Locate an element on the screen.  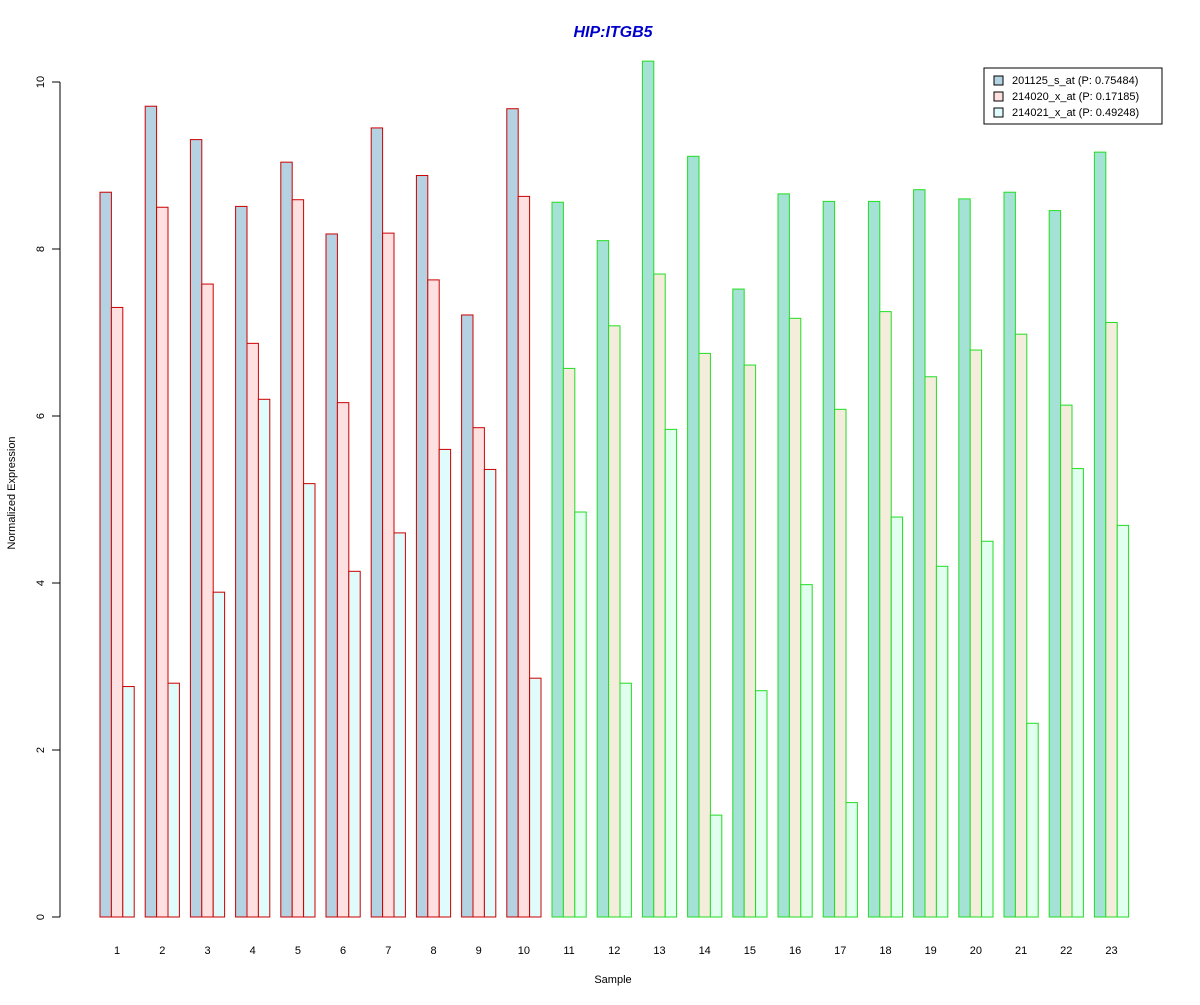
x-tick-label: 8 is located at coordinates (433, 951).